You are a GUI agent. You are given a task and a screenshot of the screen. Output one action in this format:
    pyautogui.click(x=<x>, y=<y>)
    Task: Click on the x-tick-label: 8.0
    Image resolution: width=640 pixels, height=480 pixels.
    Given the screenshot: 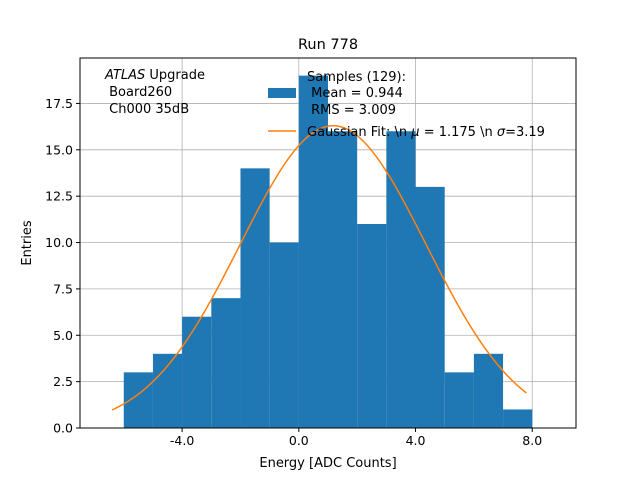 What is the action you would take?
    pyautogui.click(x=532, y=440)
    